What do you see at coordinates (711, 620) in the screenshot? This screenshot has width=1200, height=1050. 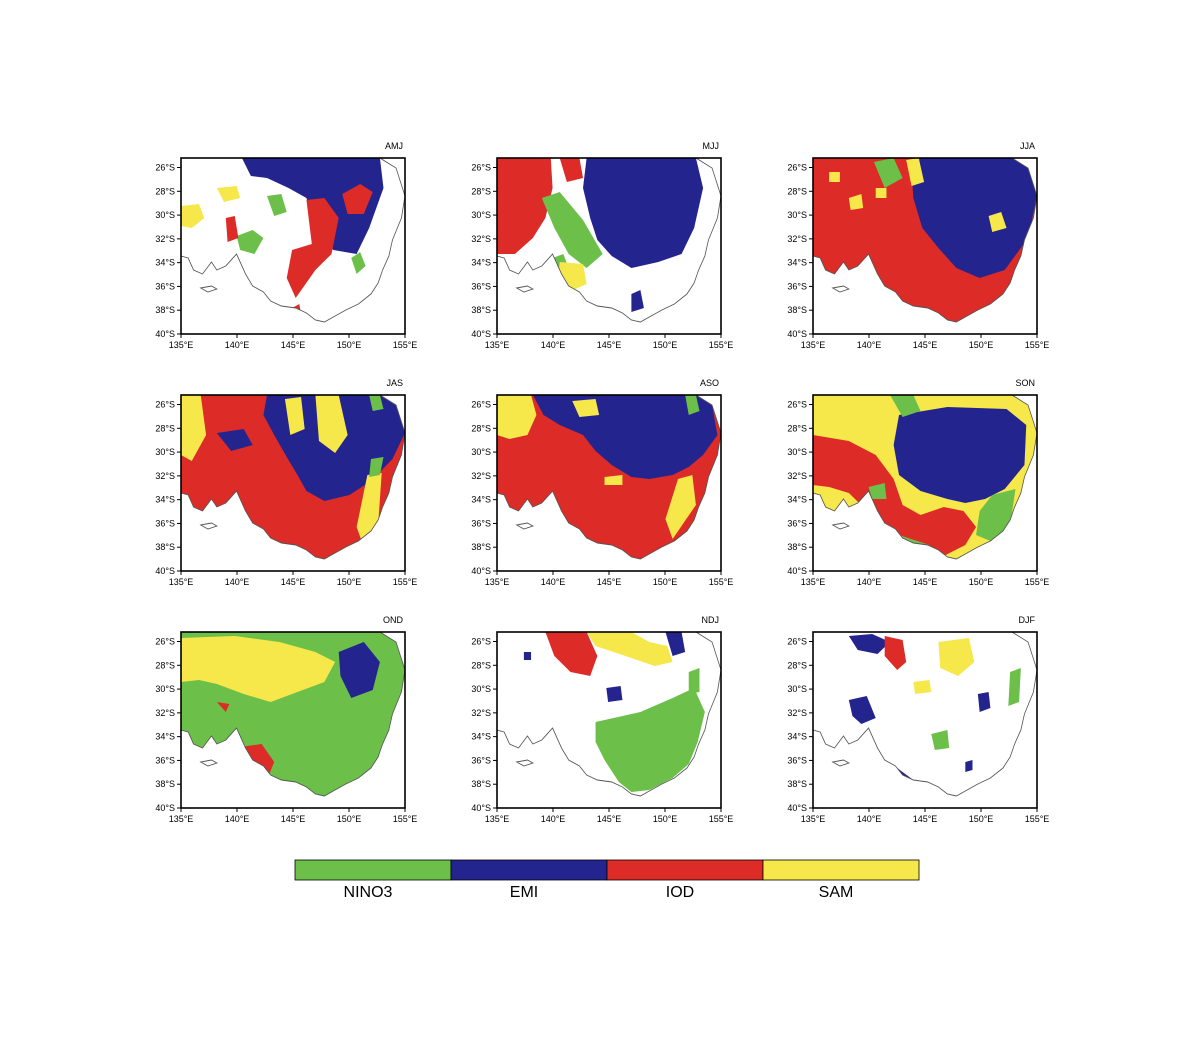 I see `panel-title: NDJ` at bounding box center [711, 620].